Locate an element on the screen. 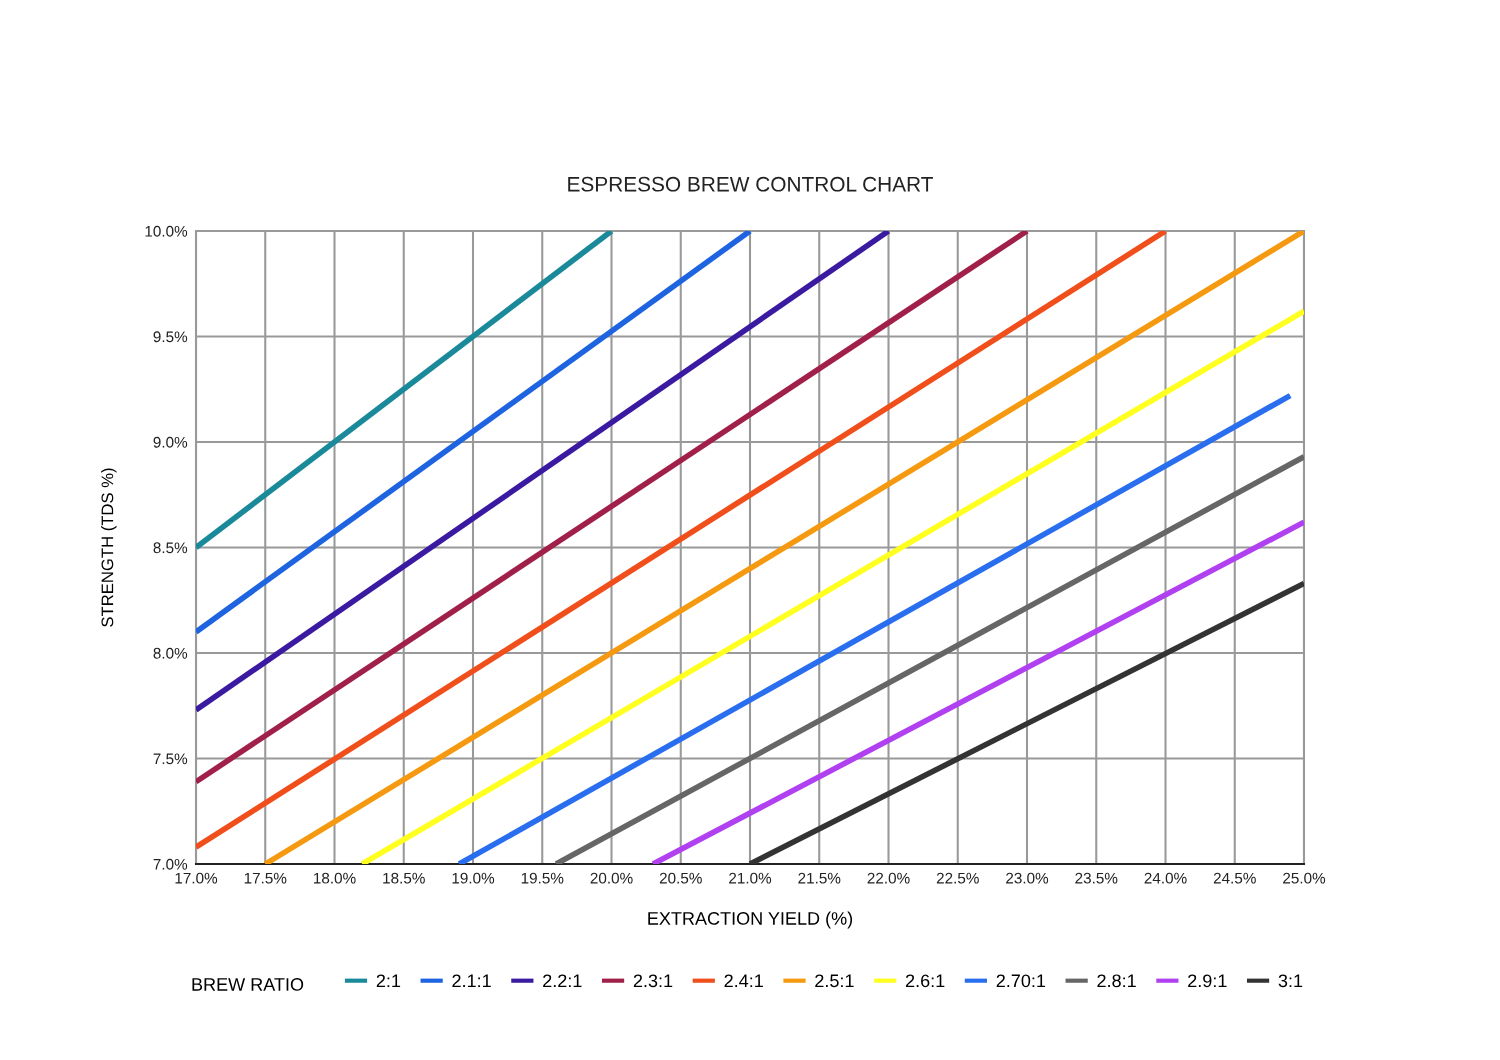 The width and height of the screenshot is (1500, 1060). x-tick-label: 24.5% is located at coordinates (1234, 878).